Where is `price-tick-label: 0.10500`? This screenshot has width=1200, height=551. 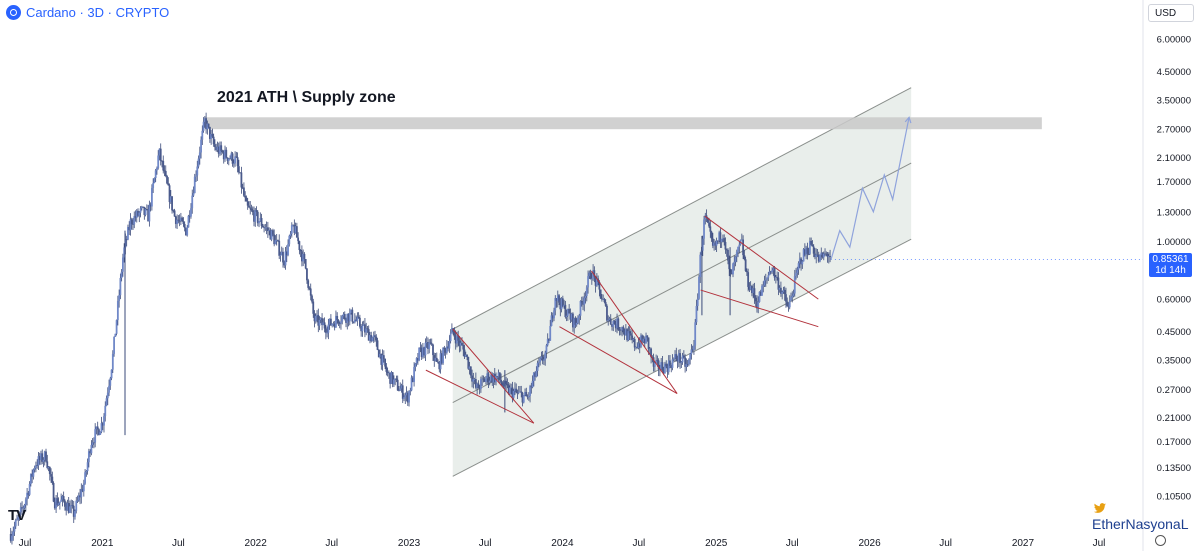
price-tick-label: 0.10500 is located at coordinates (1174, 497).